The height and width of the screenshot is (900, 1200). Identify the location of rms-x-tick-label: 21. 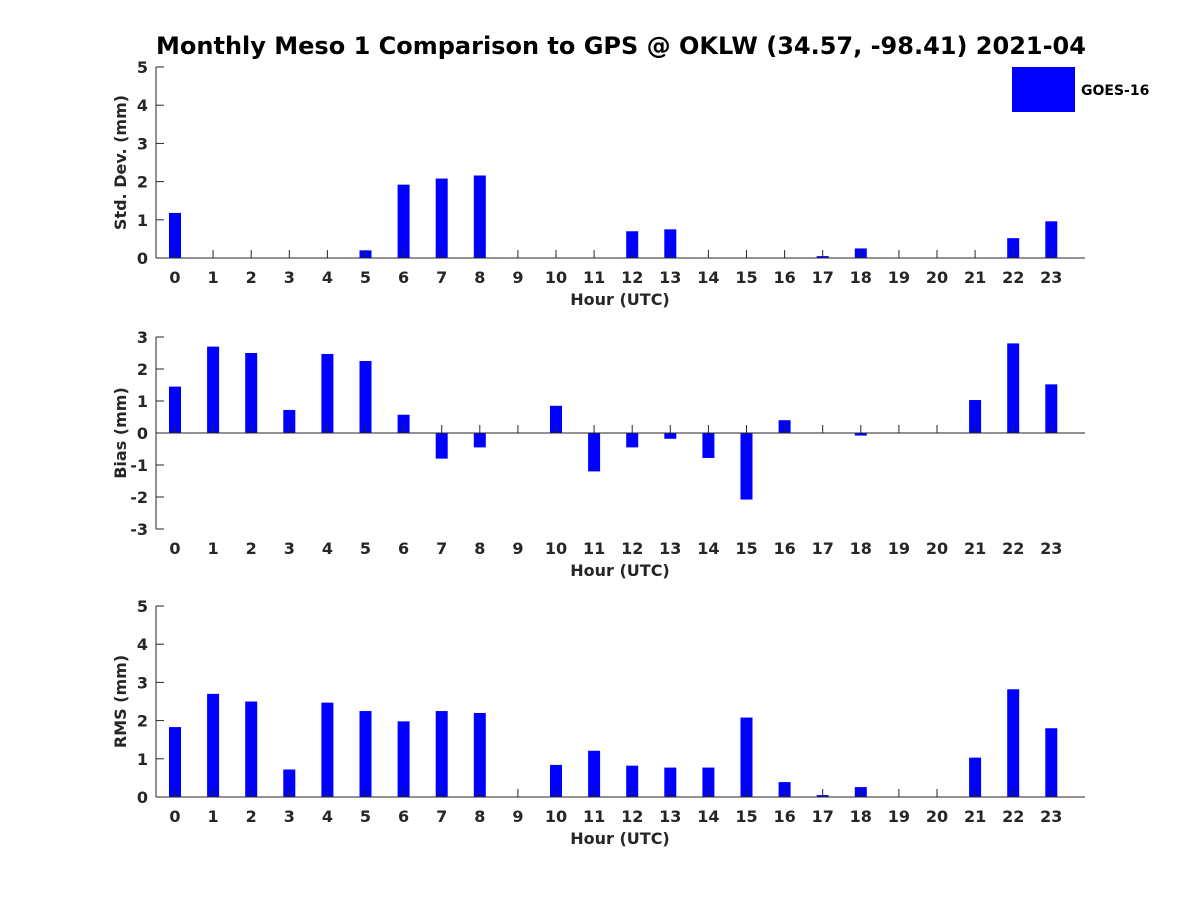
(975, 816).